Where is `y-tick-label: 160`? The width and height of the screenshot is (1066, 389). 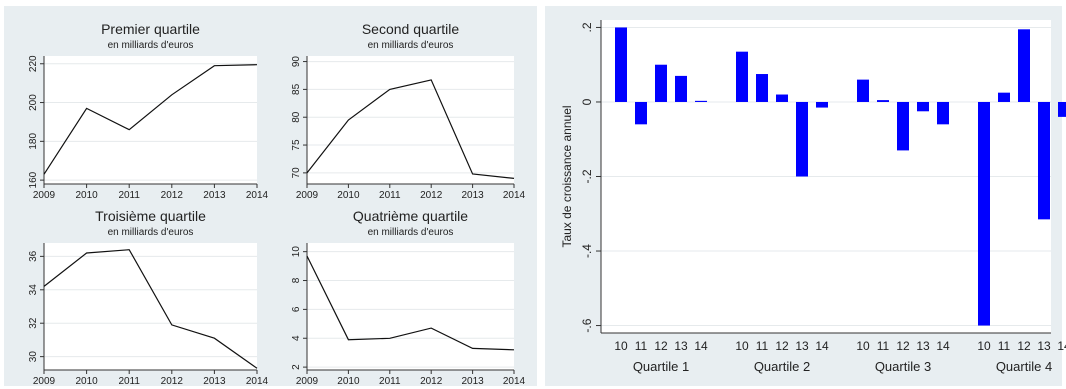
y-tick-label: 160 is located at coordinates (33, 179).